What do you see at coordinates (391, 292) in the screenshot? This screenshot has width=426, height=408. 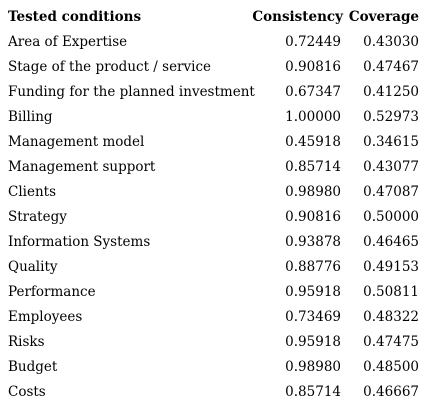 I see `coverage-cell: 0.50811` at bounding box center [391, 292].